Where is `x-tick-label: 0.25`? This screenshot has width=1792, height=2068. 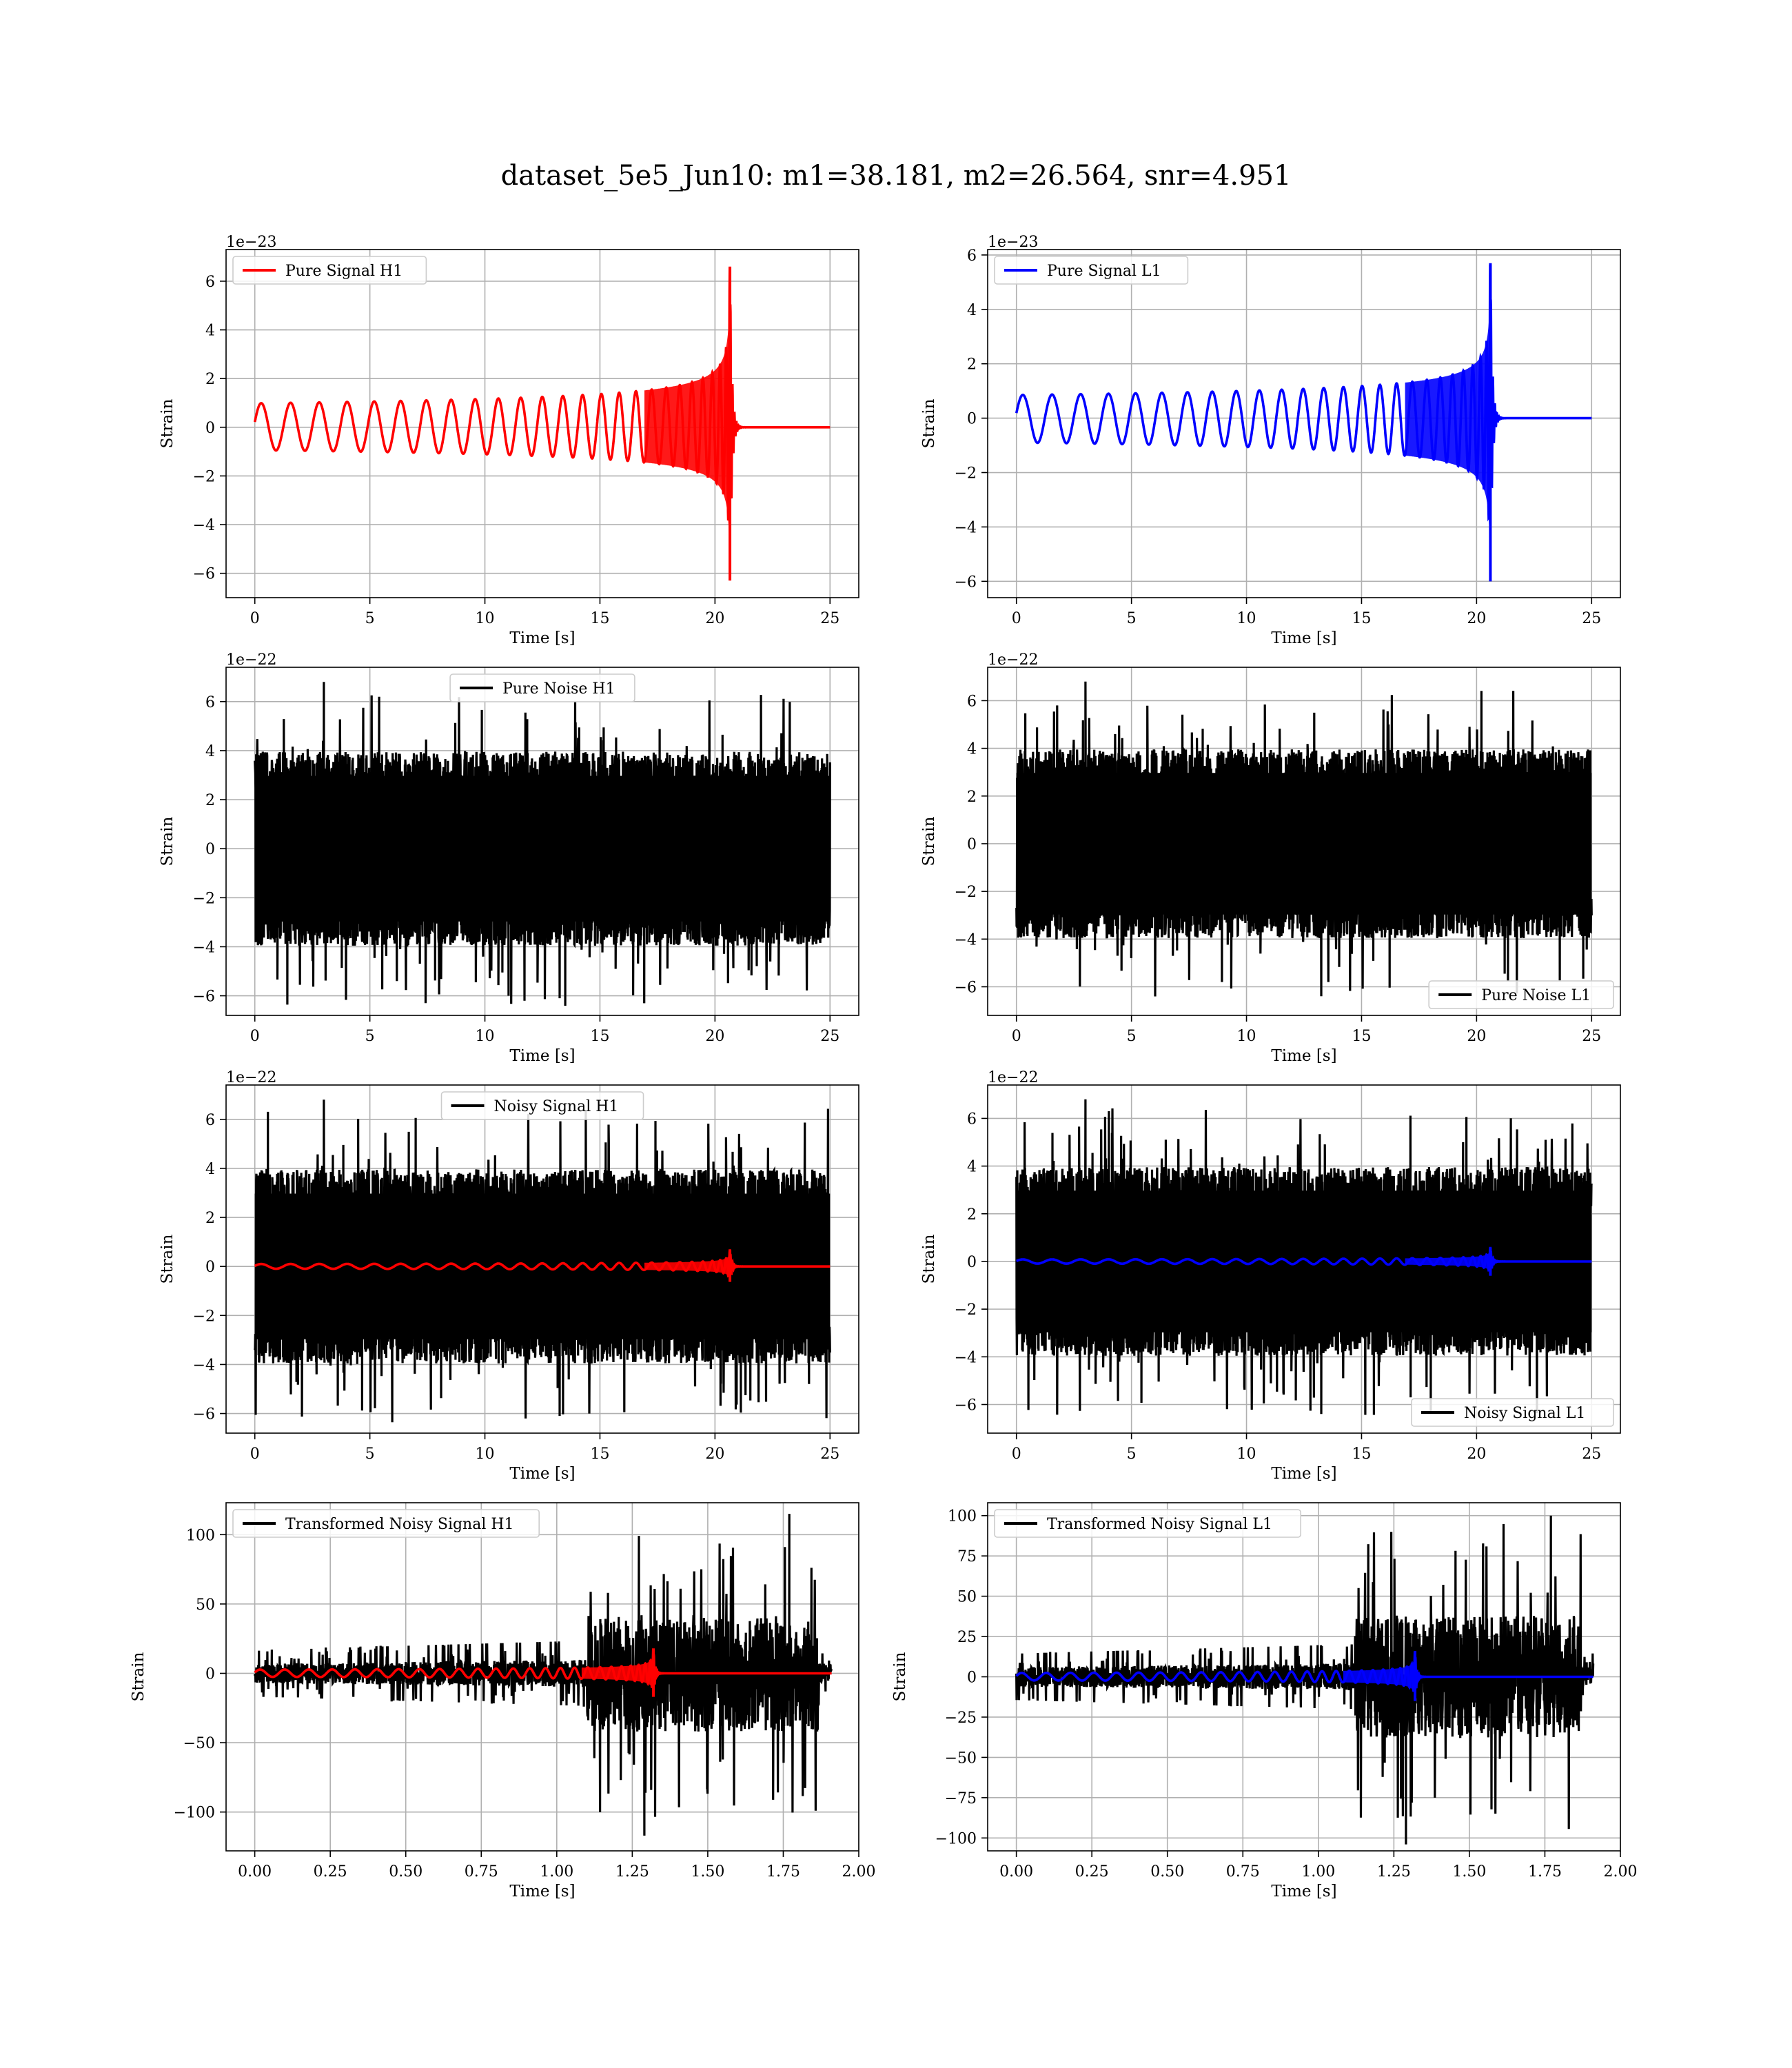 x-tick-label: 0.25 is located at coordinates (330, 1872).